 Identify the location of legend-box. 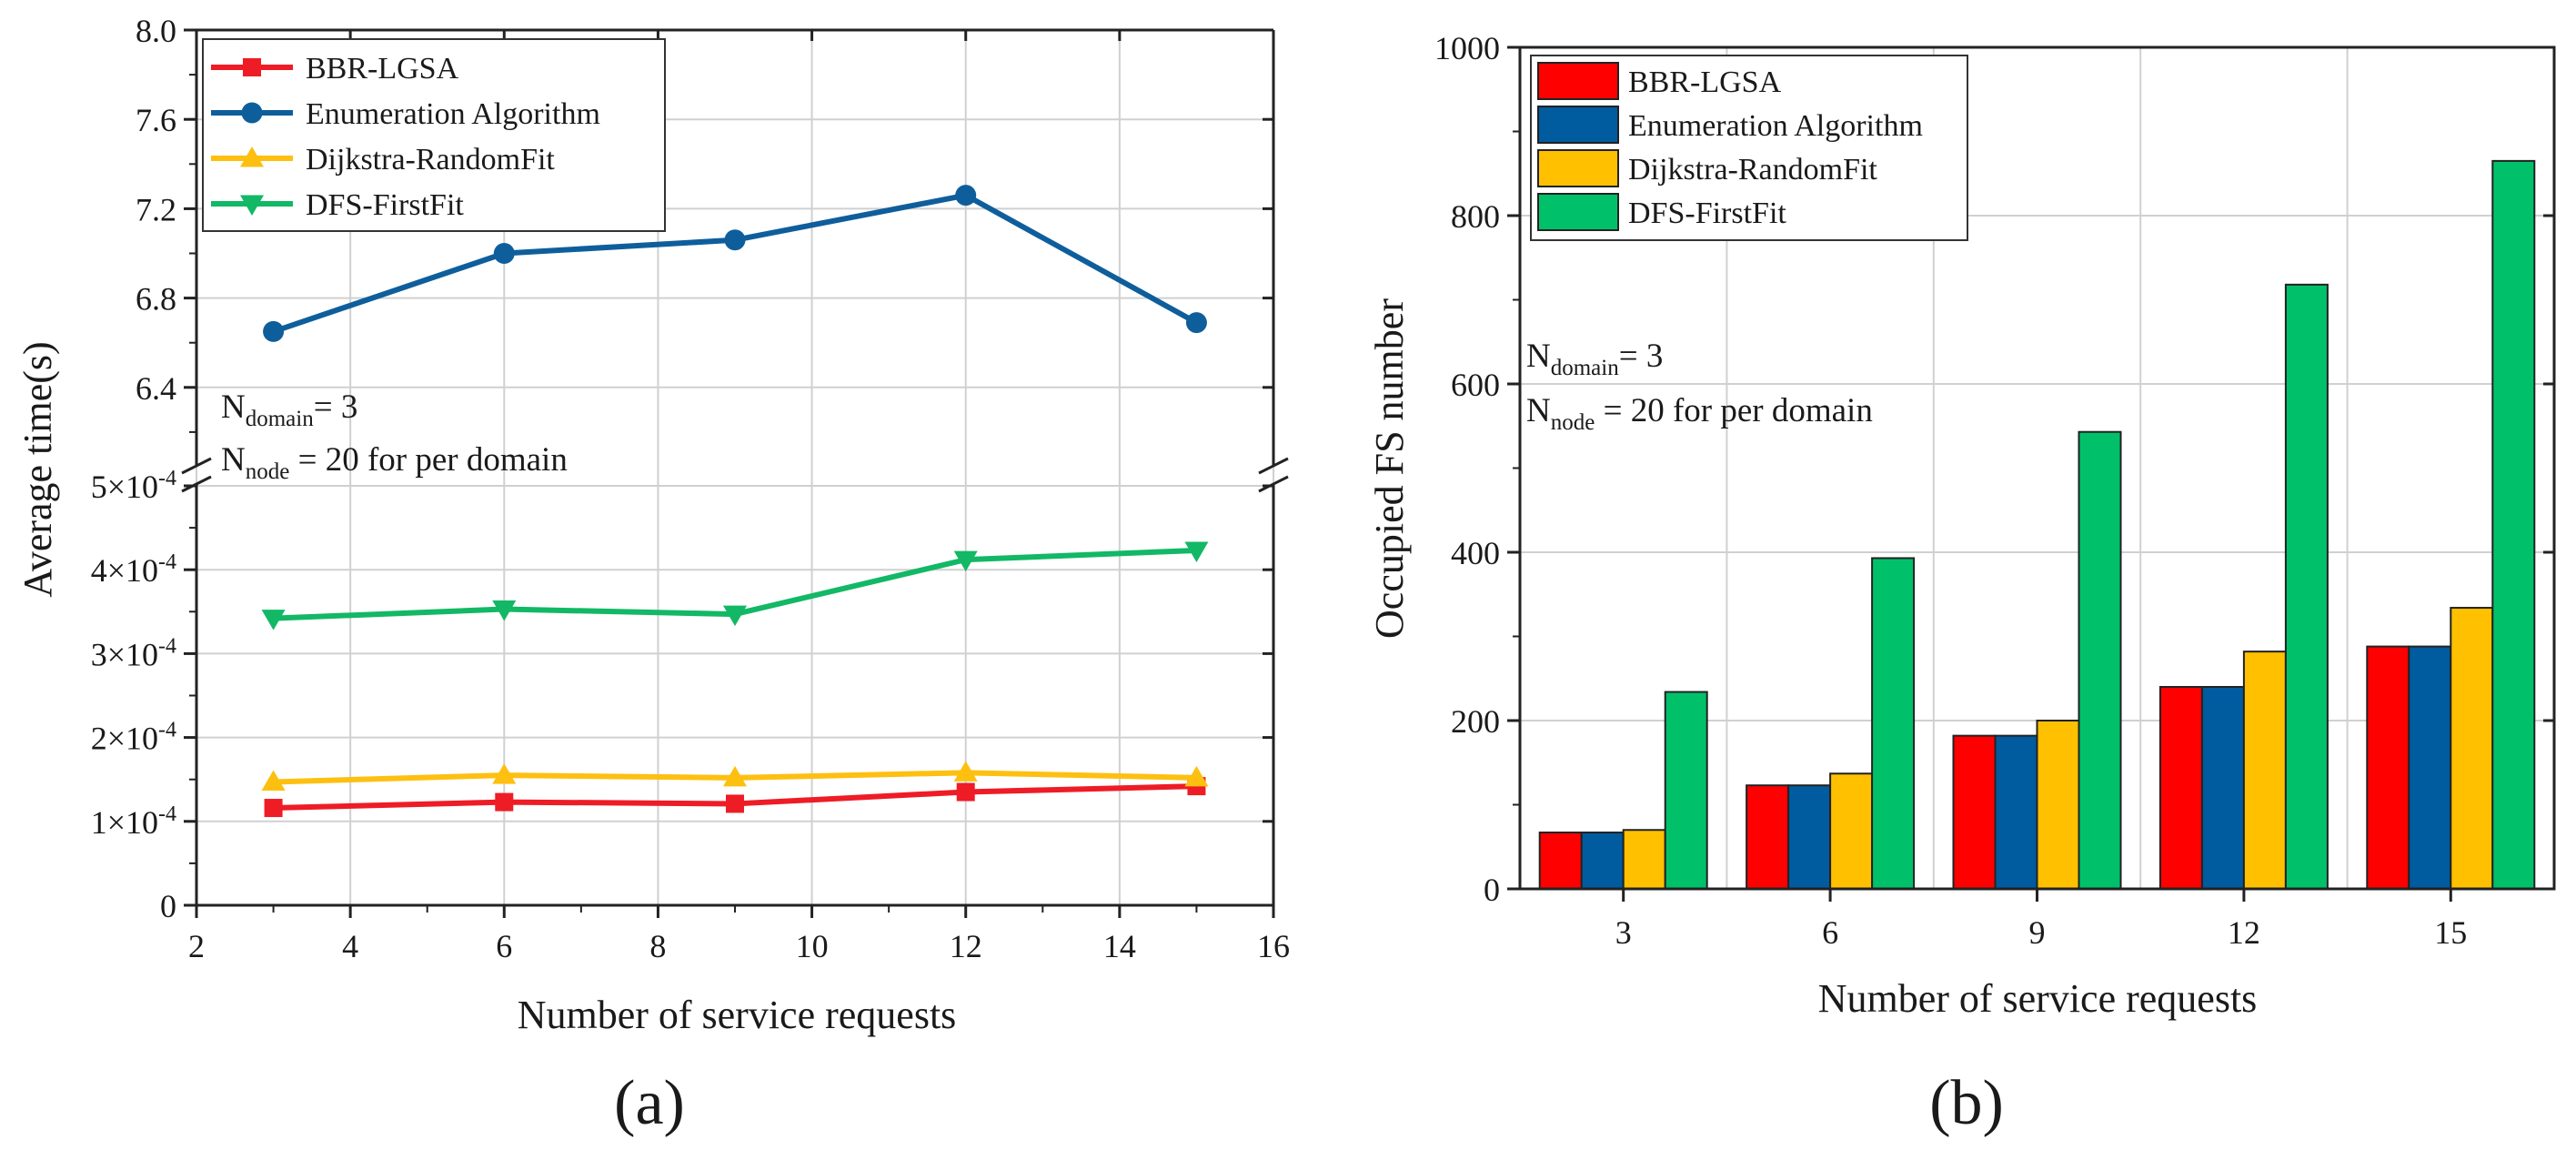
(434, 135).